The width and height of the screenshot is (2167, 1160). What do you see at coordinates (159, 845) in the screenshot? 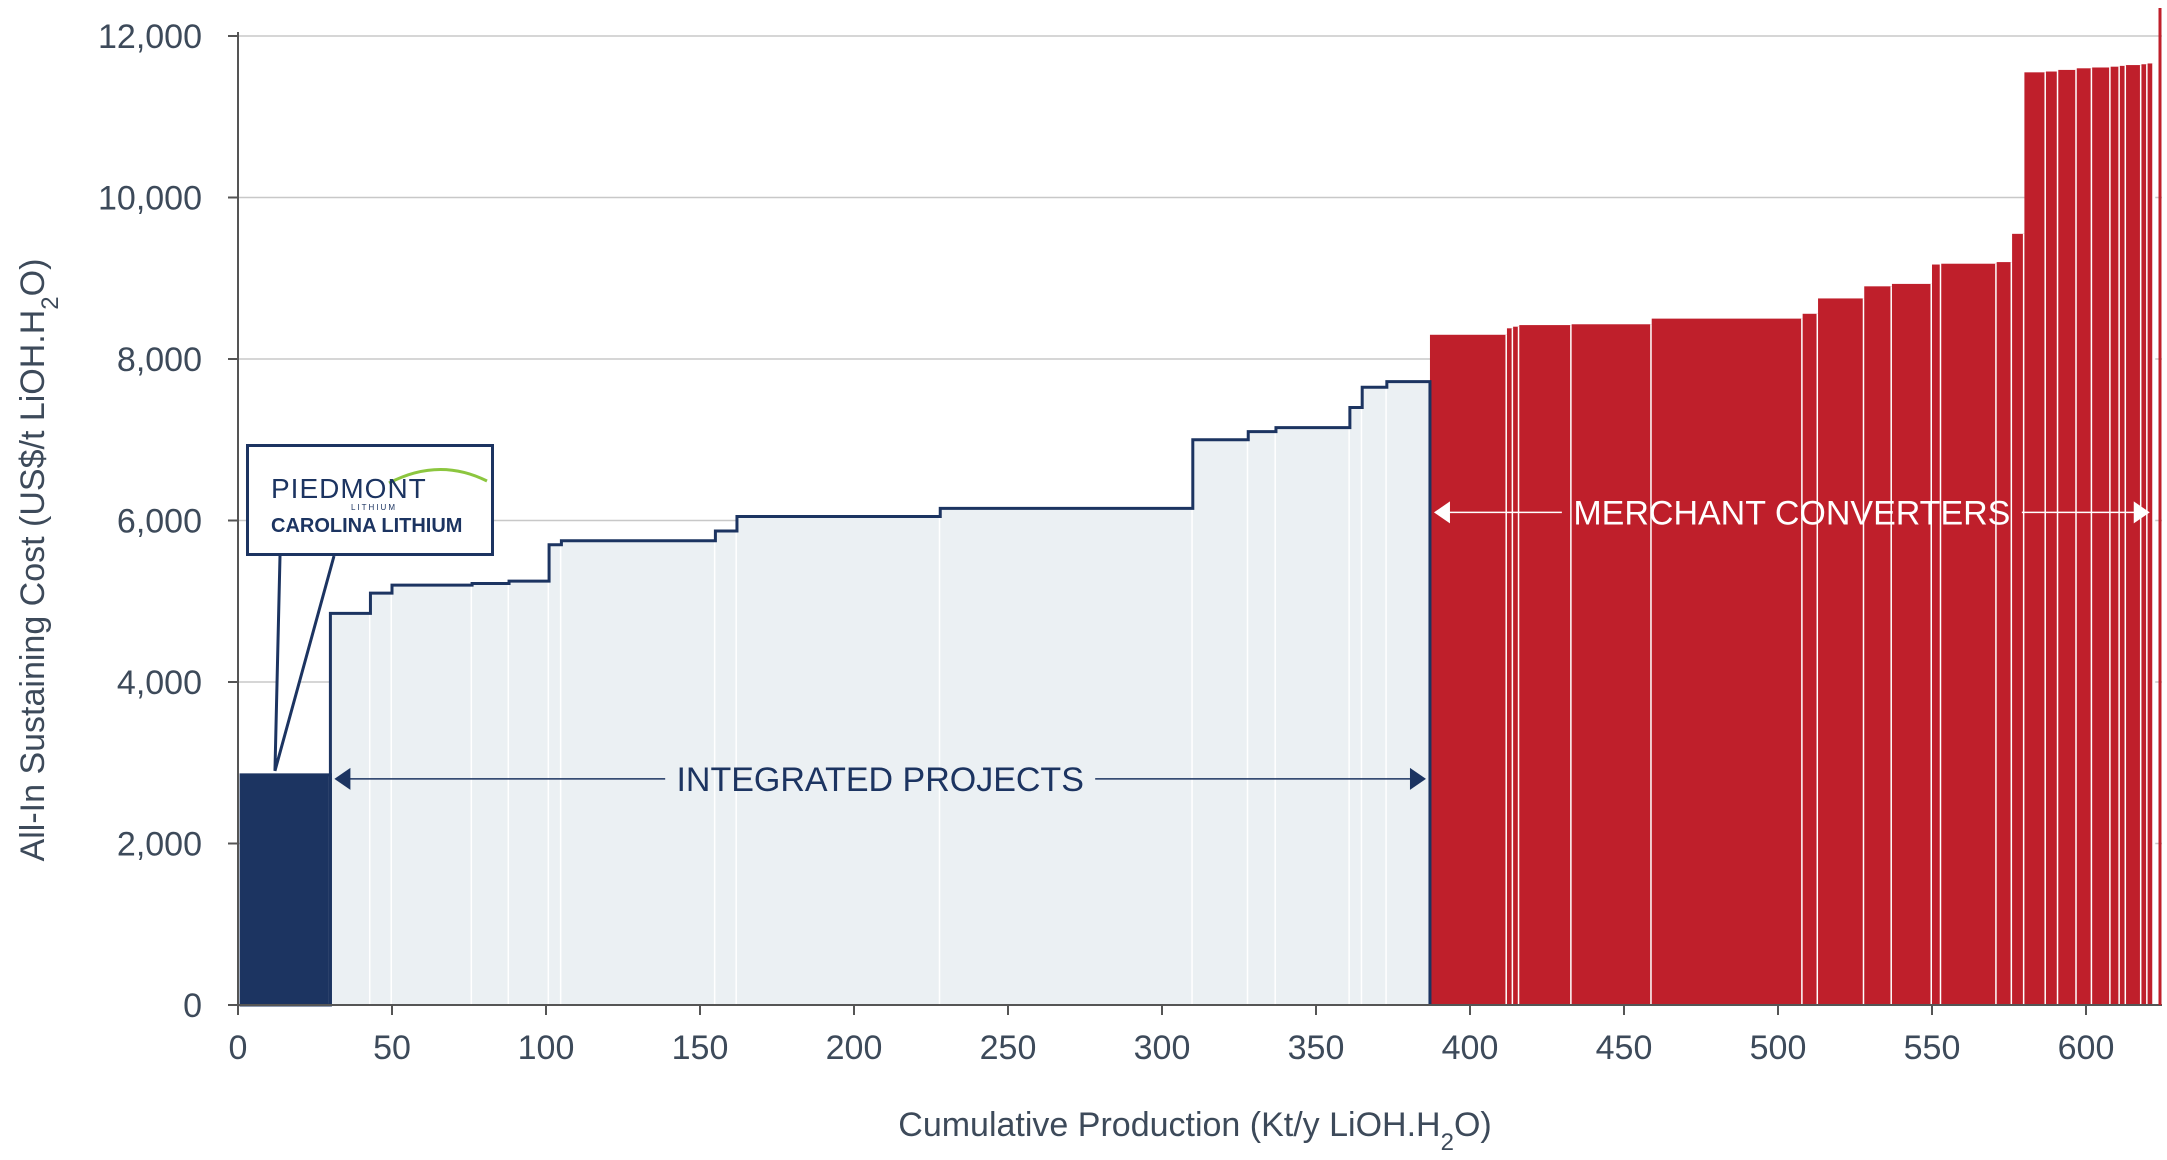
I see `y-tick-label: 2,000` at bounding box center [159, 845].